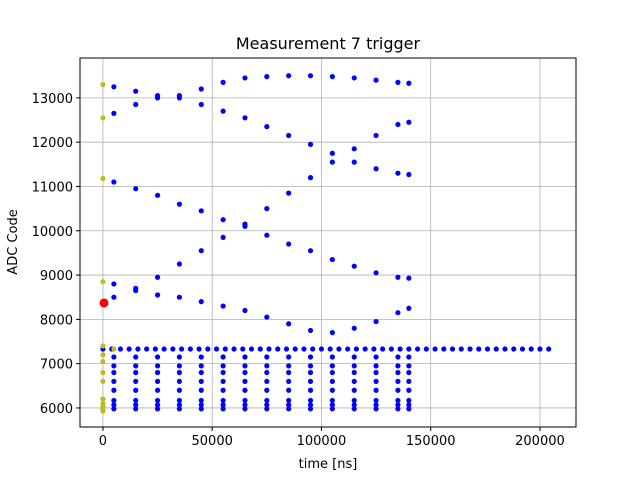  Describe the element at coordinates (328, 43) in the screenshot. I see `chart-title: Measurement 7 trigger` at that location.